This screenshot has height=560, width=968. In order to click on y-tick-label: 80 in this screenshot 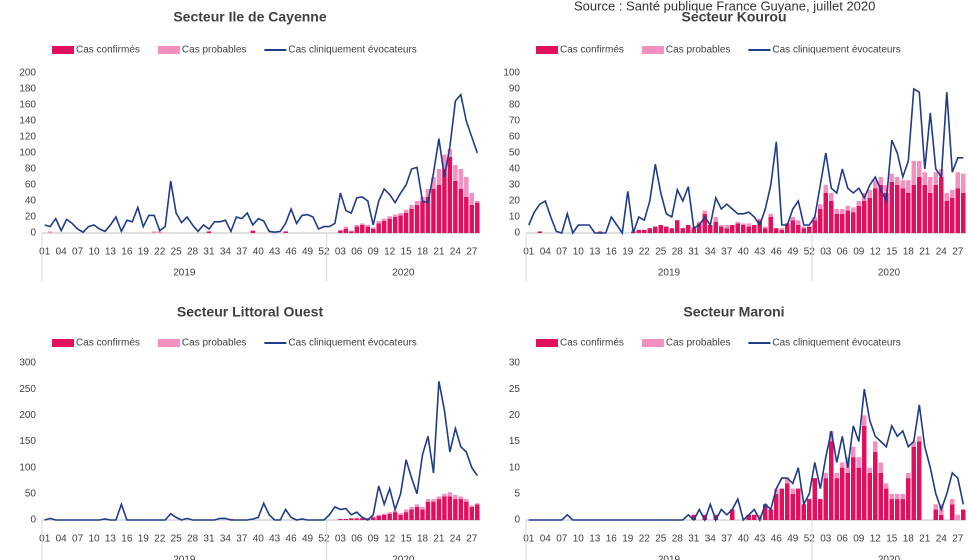, I will do `click(515, 105)`.